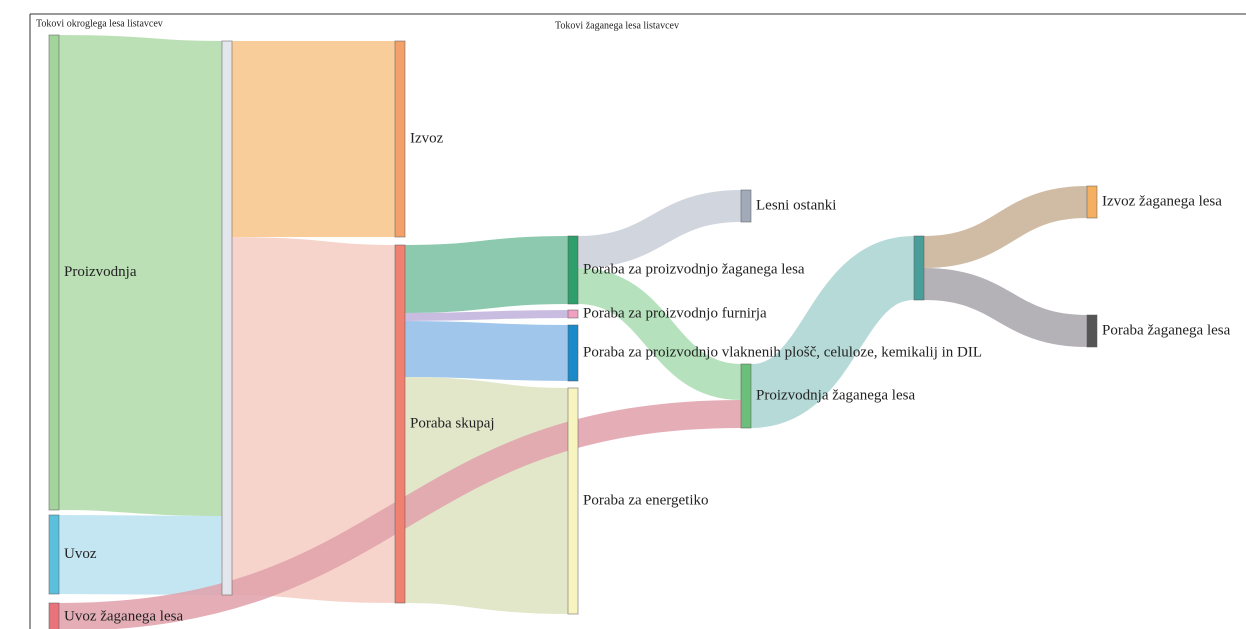 The width and height of the screenshot is (1246, 629). What do you see at coordinates (452, 423) in the screenshot?
I see `node-label: Poraba skupaj` at bounding box center [452, 423].